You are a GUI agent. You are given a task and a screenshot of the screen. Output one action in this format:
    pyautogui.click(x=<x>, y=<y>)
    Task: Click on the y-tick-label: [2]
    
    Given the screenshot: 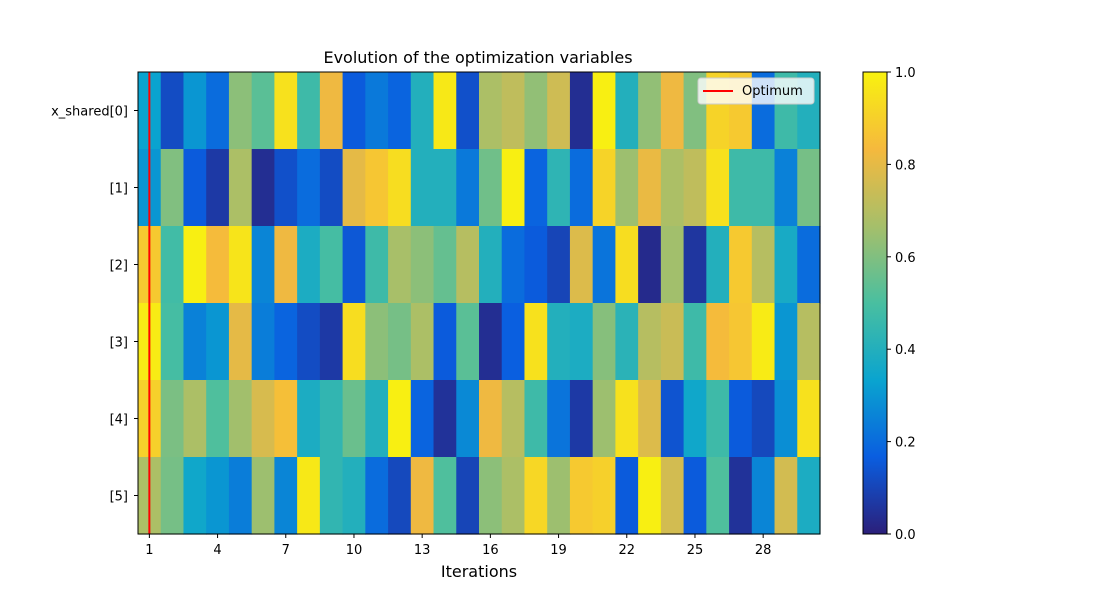 What is the action you would take?
    pyautogui.click(x=119, y=266)
    